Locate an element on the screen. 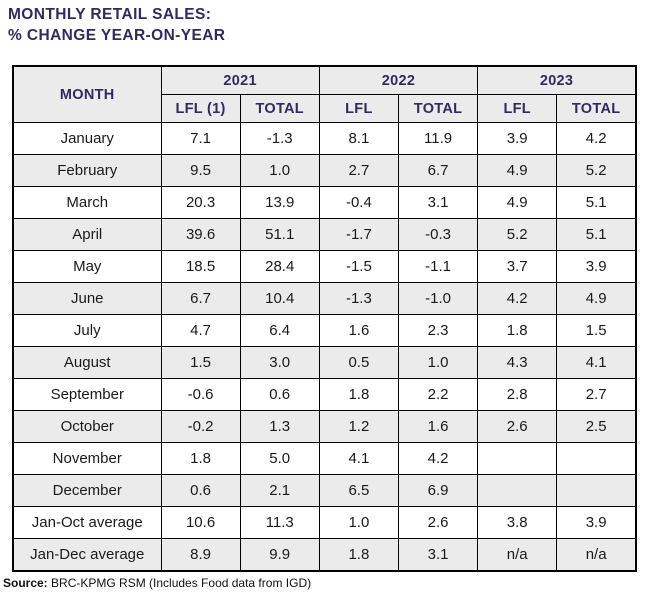  value-cell: 2.7 is located at coordinates (358, 170).